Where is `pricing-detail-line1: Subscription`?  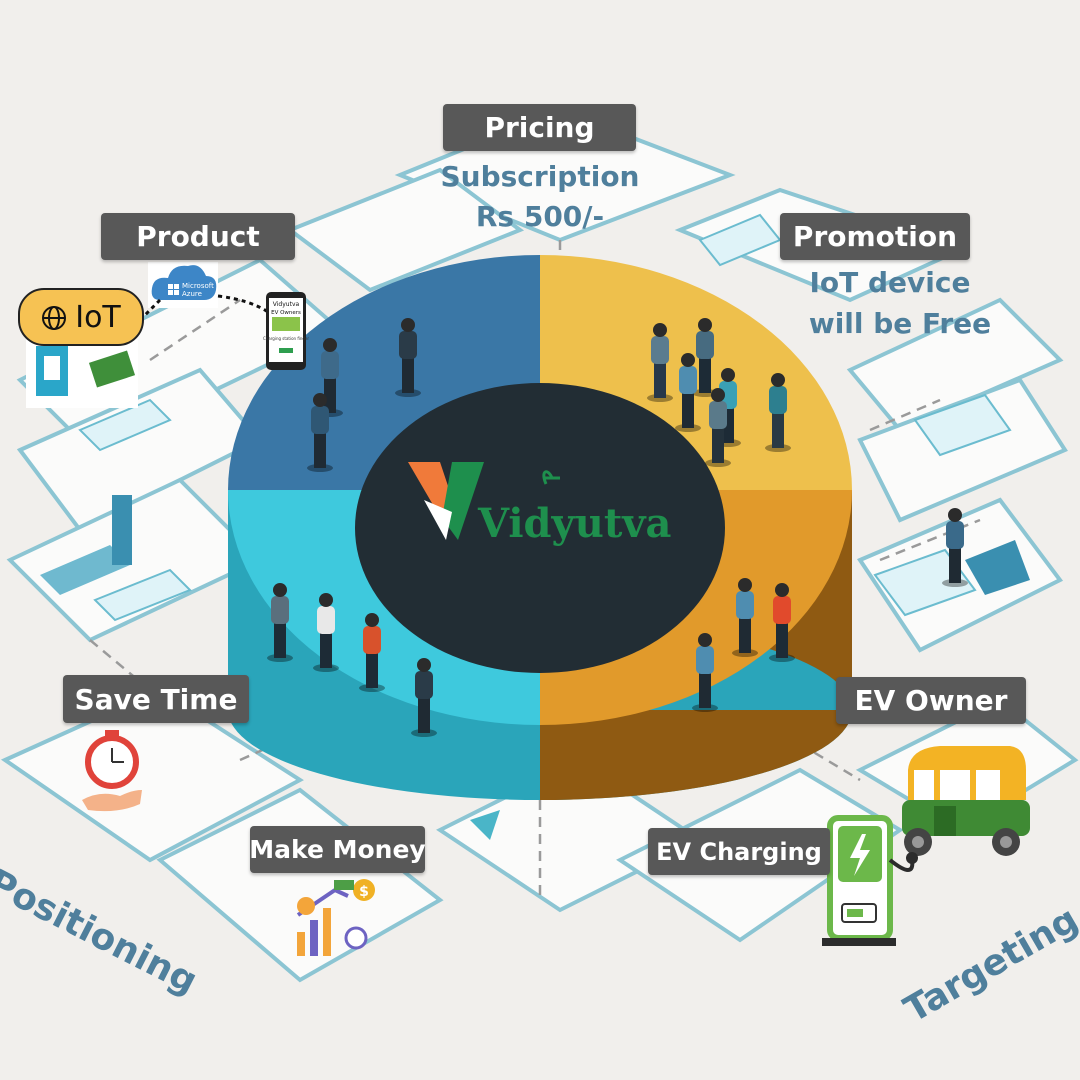 pricing-detail-line1: Subscription is located at coordinates (540, 176).